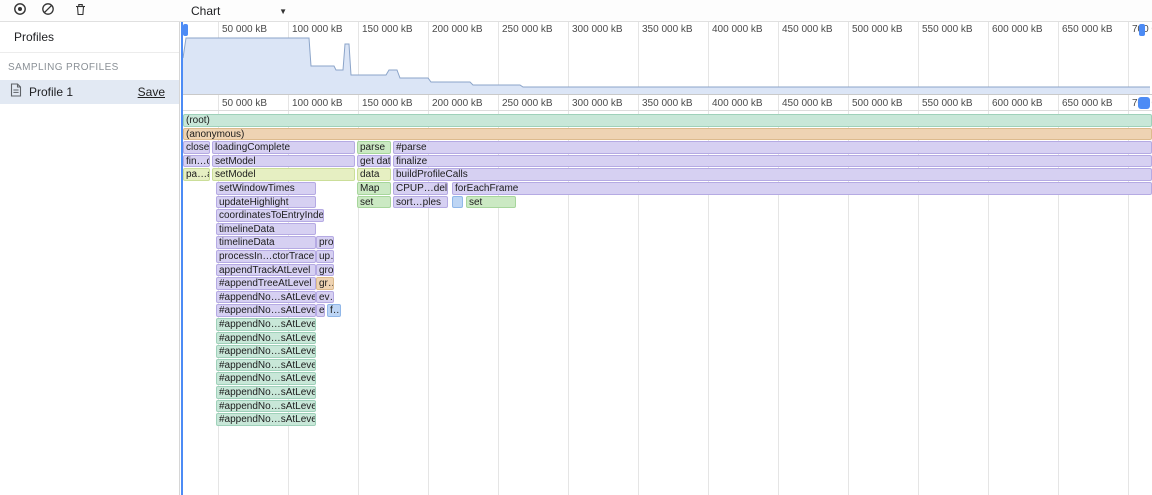 The height and width of the screenshot is (495, 1152). What do you see at coordinates (1087, 103) in the screenshot?
I see `ruler-tick-label: 650 000 kB` at bounding box center [1087, 103].